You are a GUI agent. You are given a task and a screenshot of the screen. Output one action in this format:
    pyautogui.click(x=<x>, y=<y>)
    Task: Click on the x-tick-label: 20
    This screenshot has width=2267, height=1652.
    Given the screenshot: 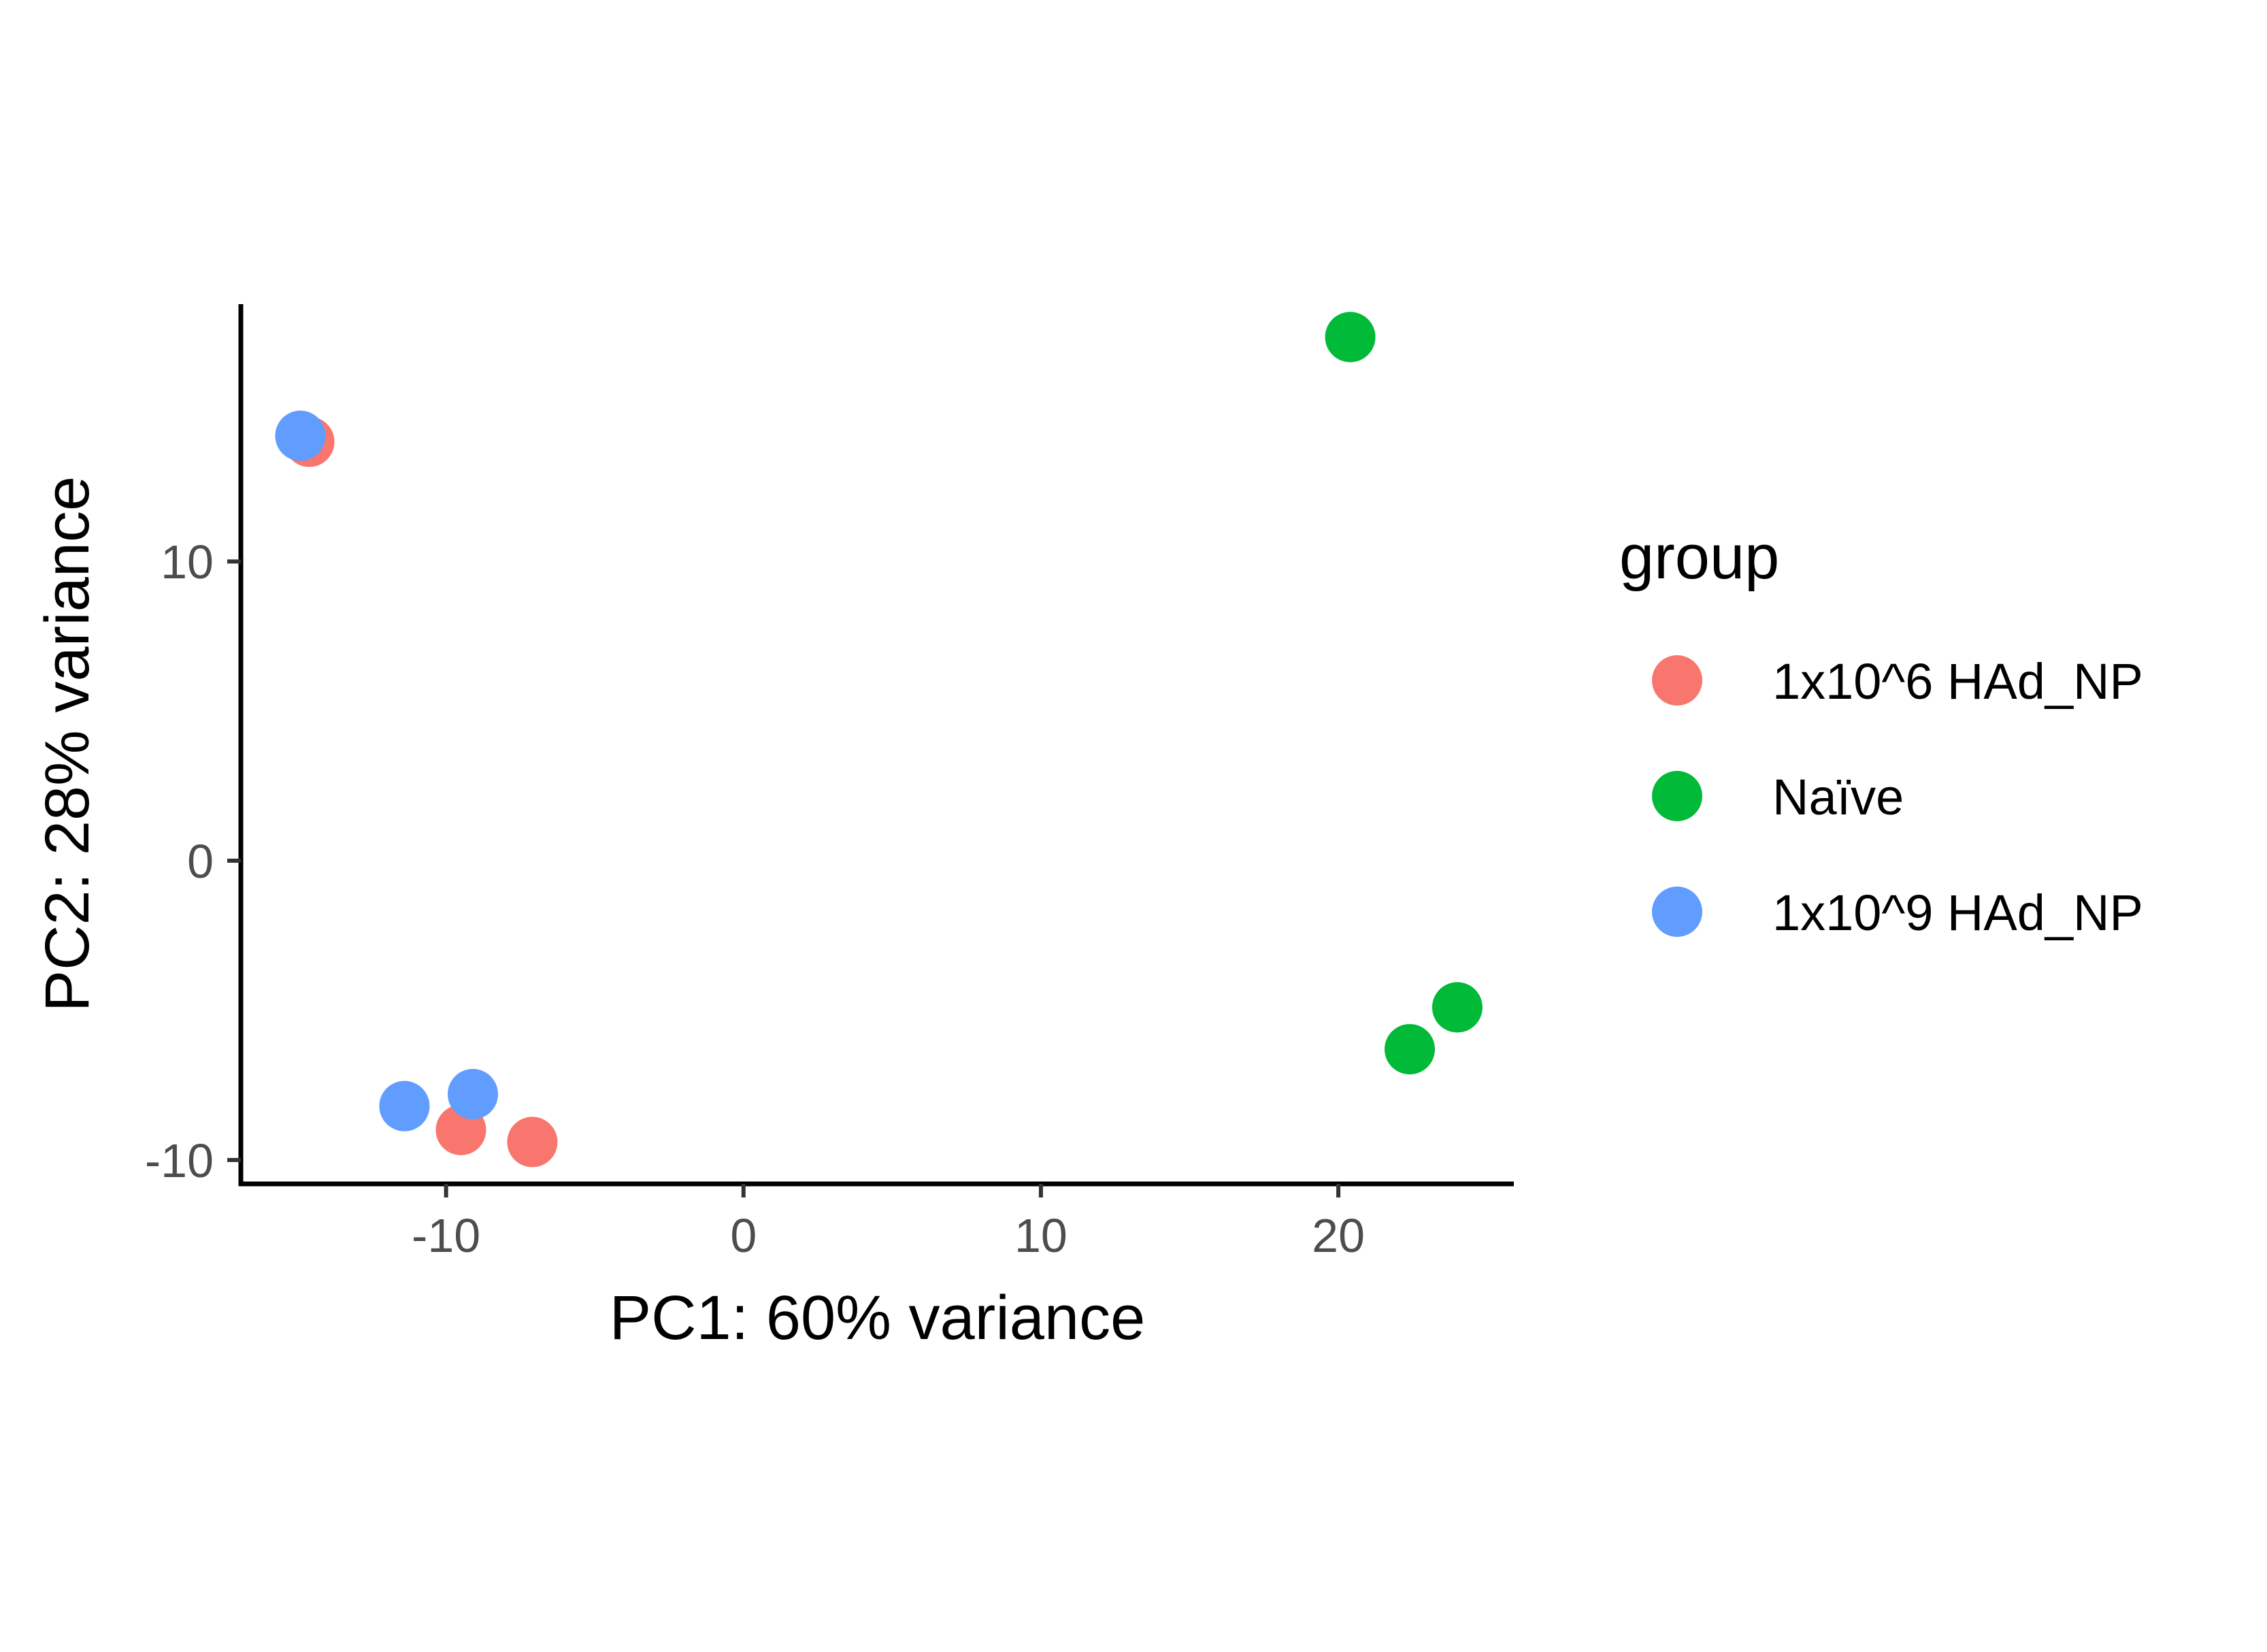 What is the action you would take?
    pyautogui.click(x=1338, y=1235)
    